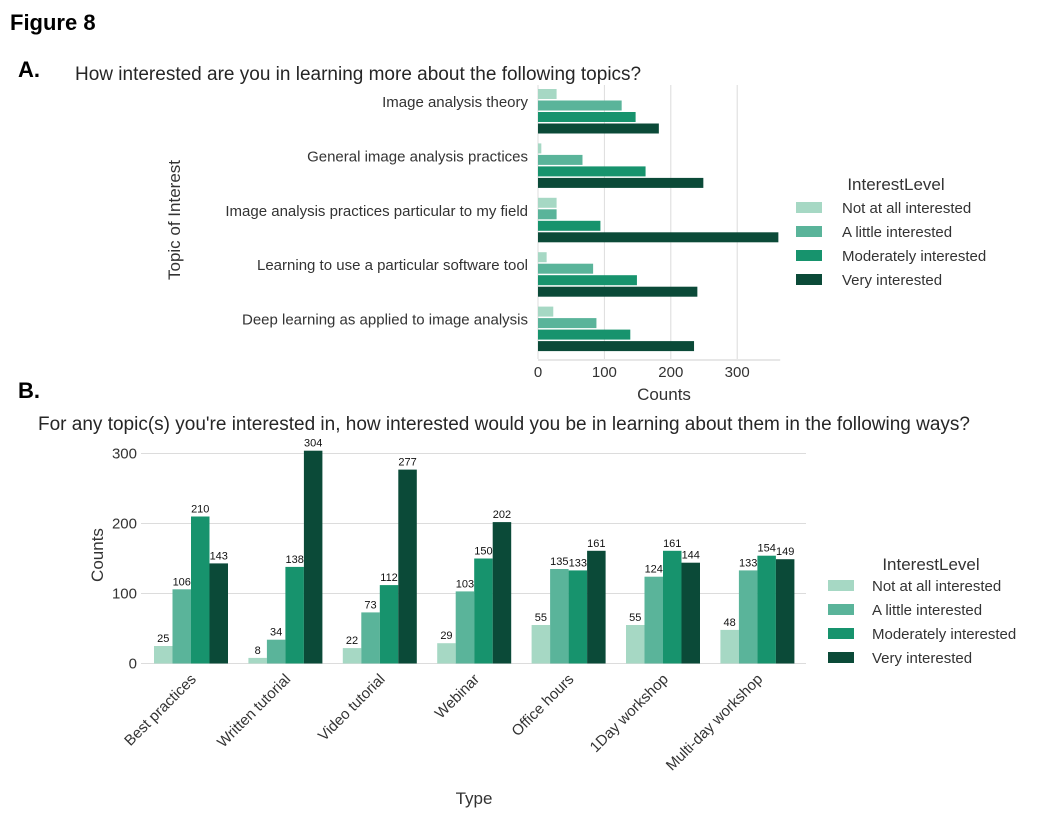 Image resolution: width=1056 pixels, height=816 pixels. Describe the element at coordinates (457, 696) in the screenshot. I see `x-category-label: Webinar` at that location.